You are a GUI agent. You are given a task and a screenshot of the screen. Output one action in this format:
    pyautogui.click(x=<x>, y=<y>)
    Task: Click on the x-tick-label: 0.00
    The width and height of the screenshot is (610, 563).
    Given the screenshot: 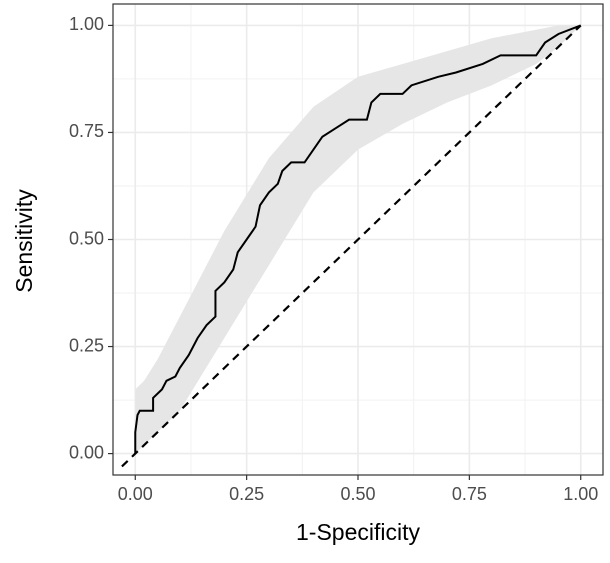 What is the action you would take?
    pyautogui.click(x=135, y=494)
    